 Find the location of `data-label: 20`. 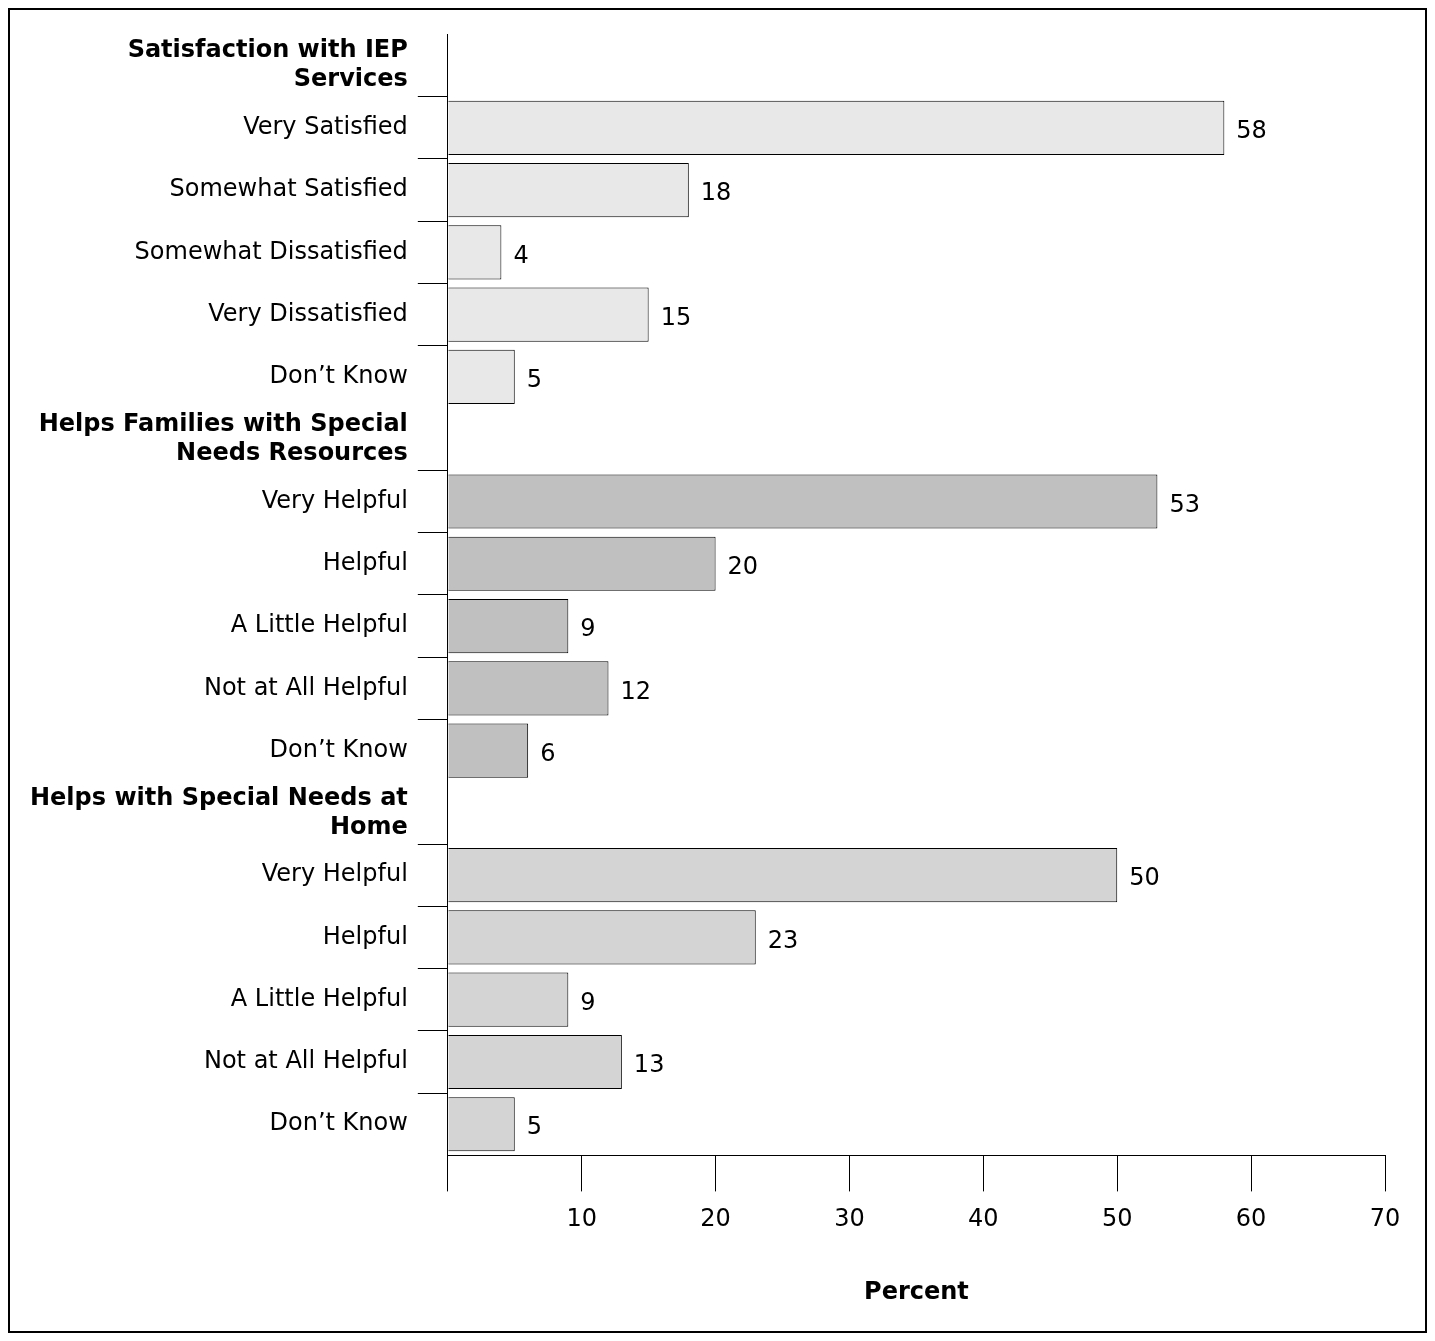

data-label: 20 is located at coordinates (743, 566).